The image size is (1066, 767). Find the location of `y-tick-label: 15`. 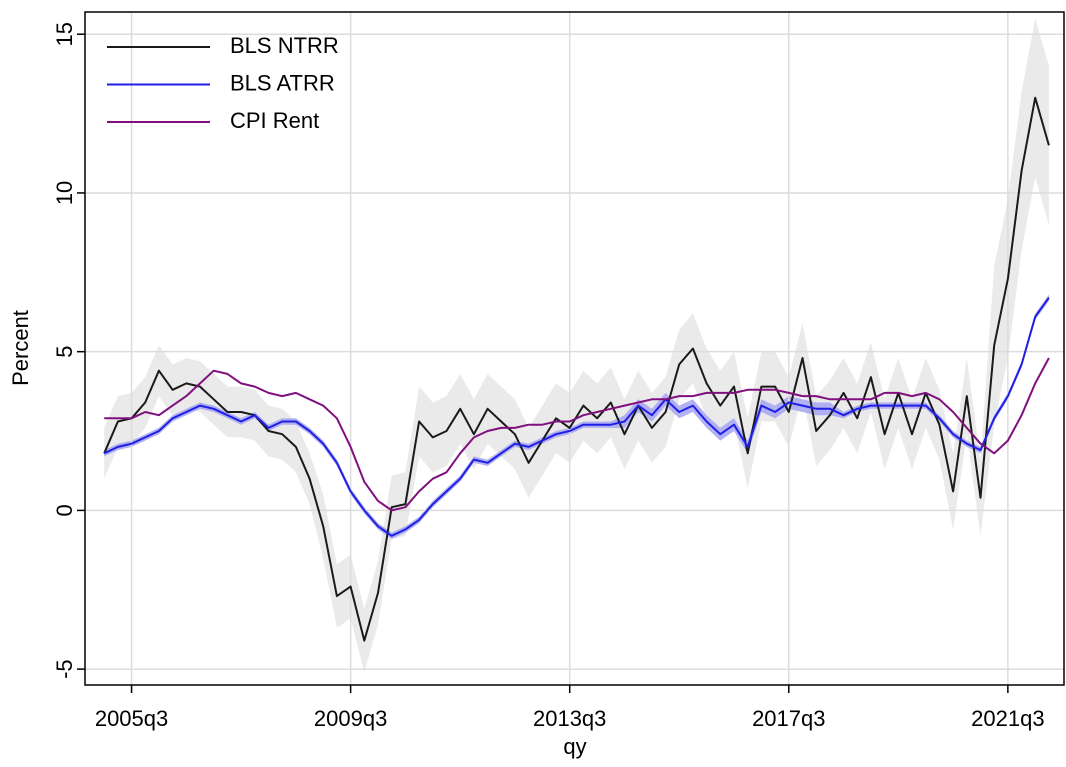

y-tick-label: 15 is located at coordinates (64, 34).